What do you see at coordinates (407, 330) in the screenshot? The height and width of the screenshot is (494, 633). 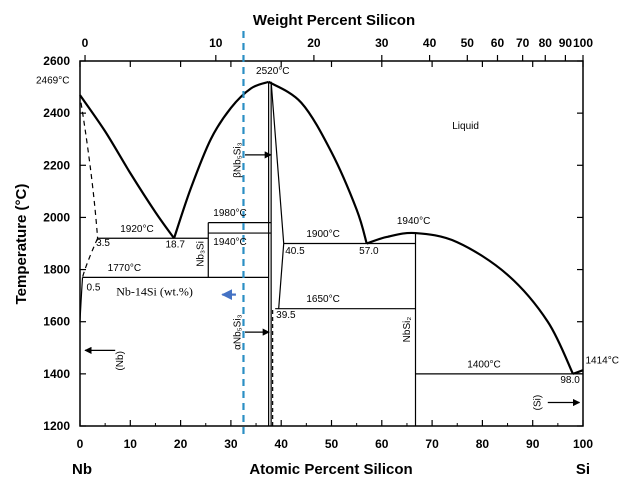 I see `nbsi2-label: NbSi₂` at bounding box center [407, 330].